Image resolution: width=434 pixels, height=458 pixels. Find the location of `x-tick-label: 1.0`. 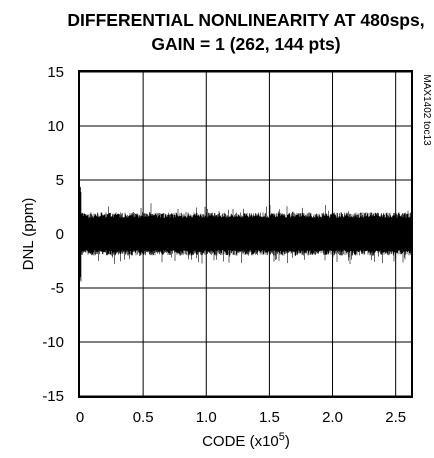

x-tick-label: 1.0 is located at coordinates (206, 417).